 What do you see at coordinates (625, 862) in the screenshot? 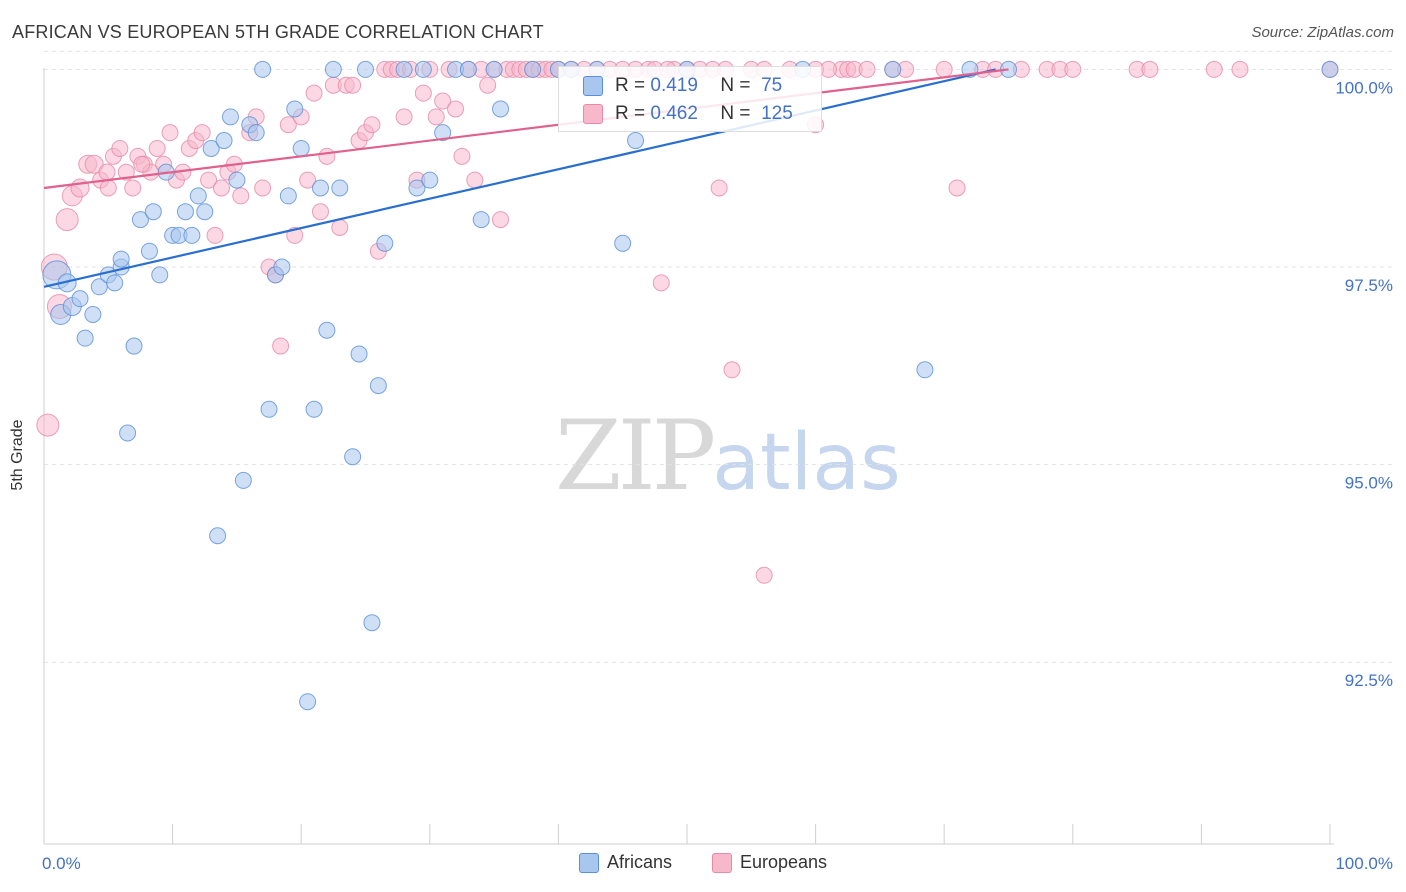
I see `legend-item-africans: Africans` at bounding box center [625, 862].